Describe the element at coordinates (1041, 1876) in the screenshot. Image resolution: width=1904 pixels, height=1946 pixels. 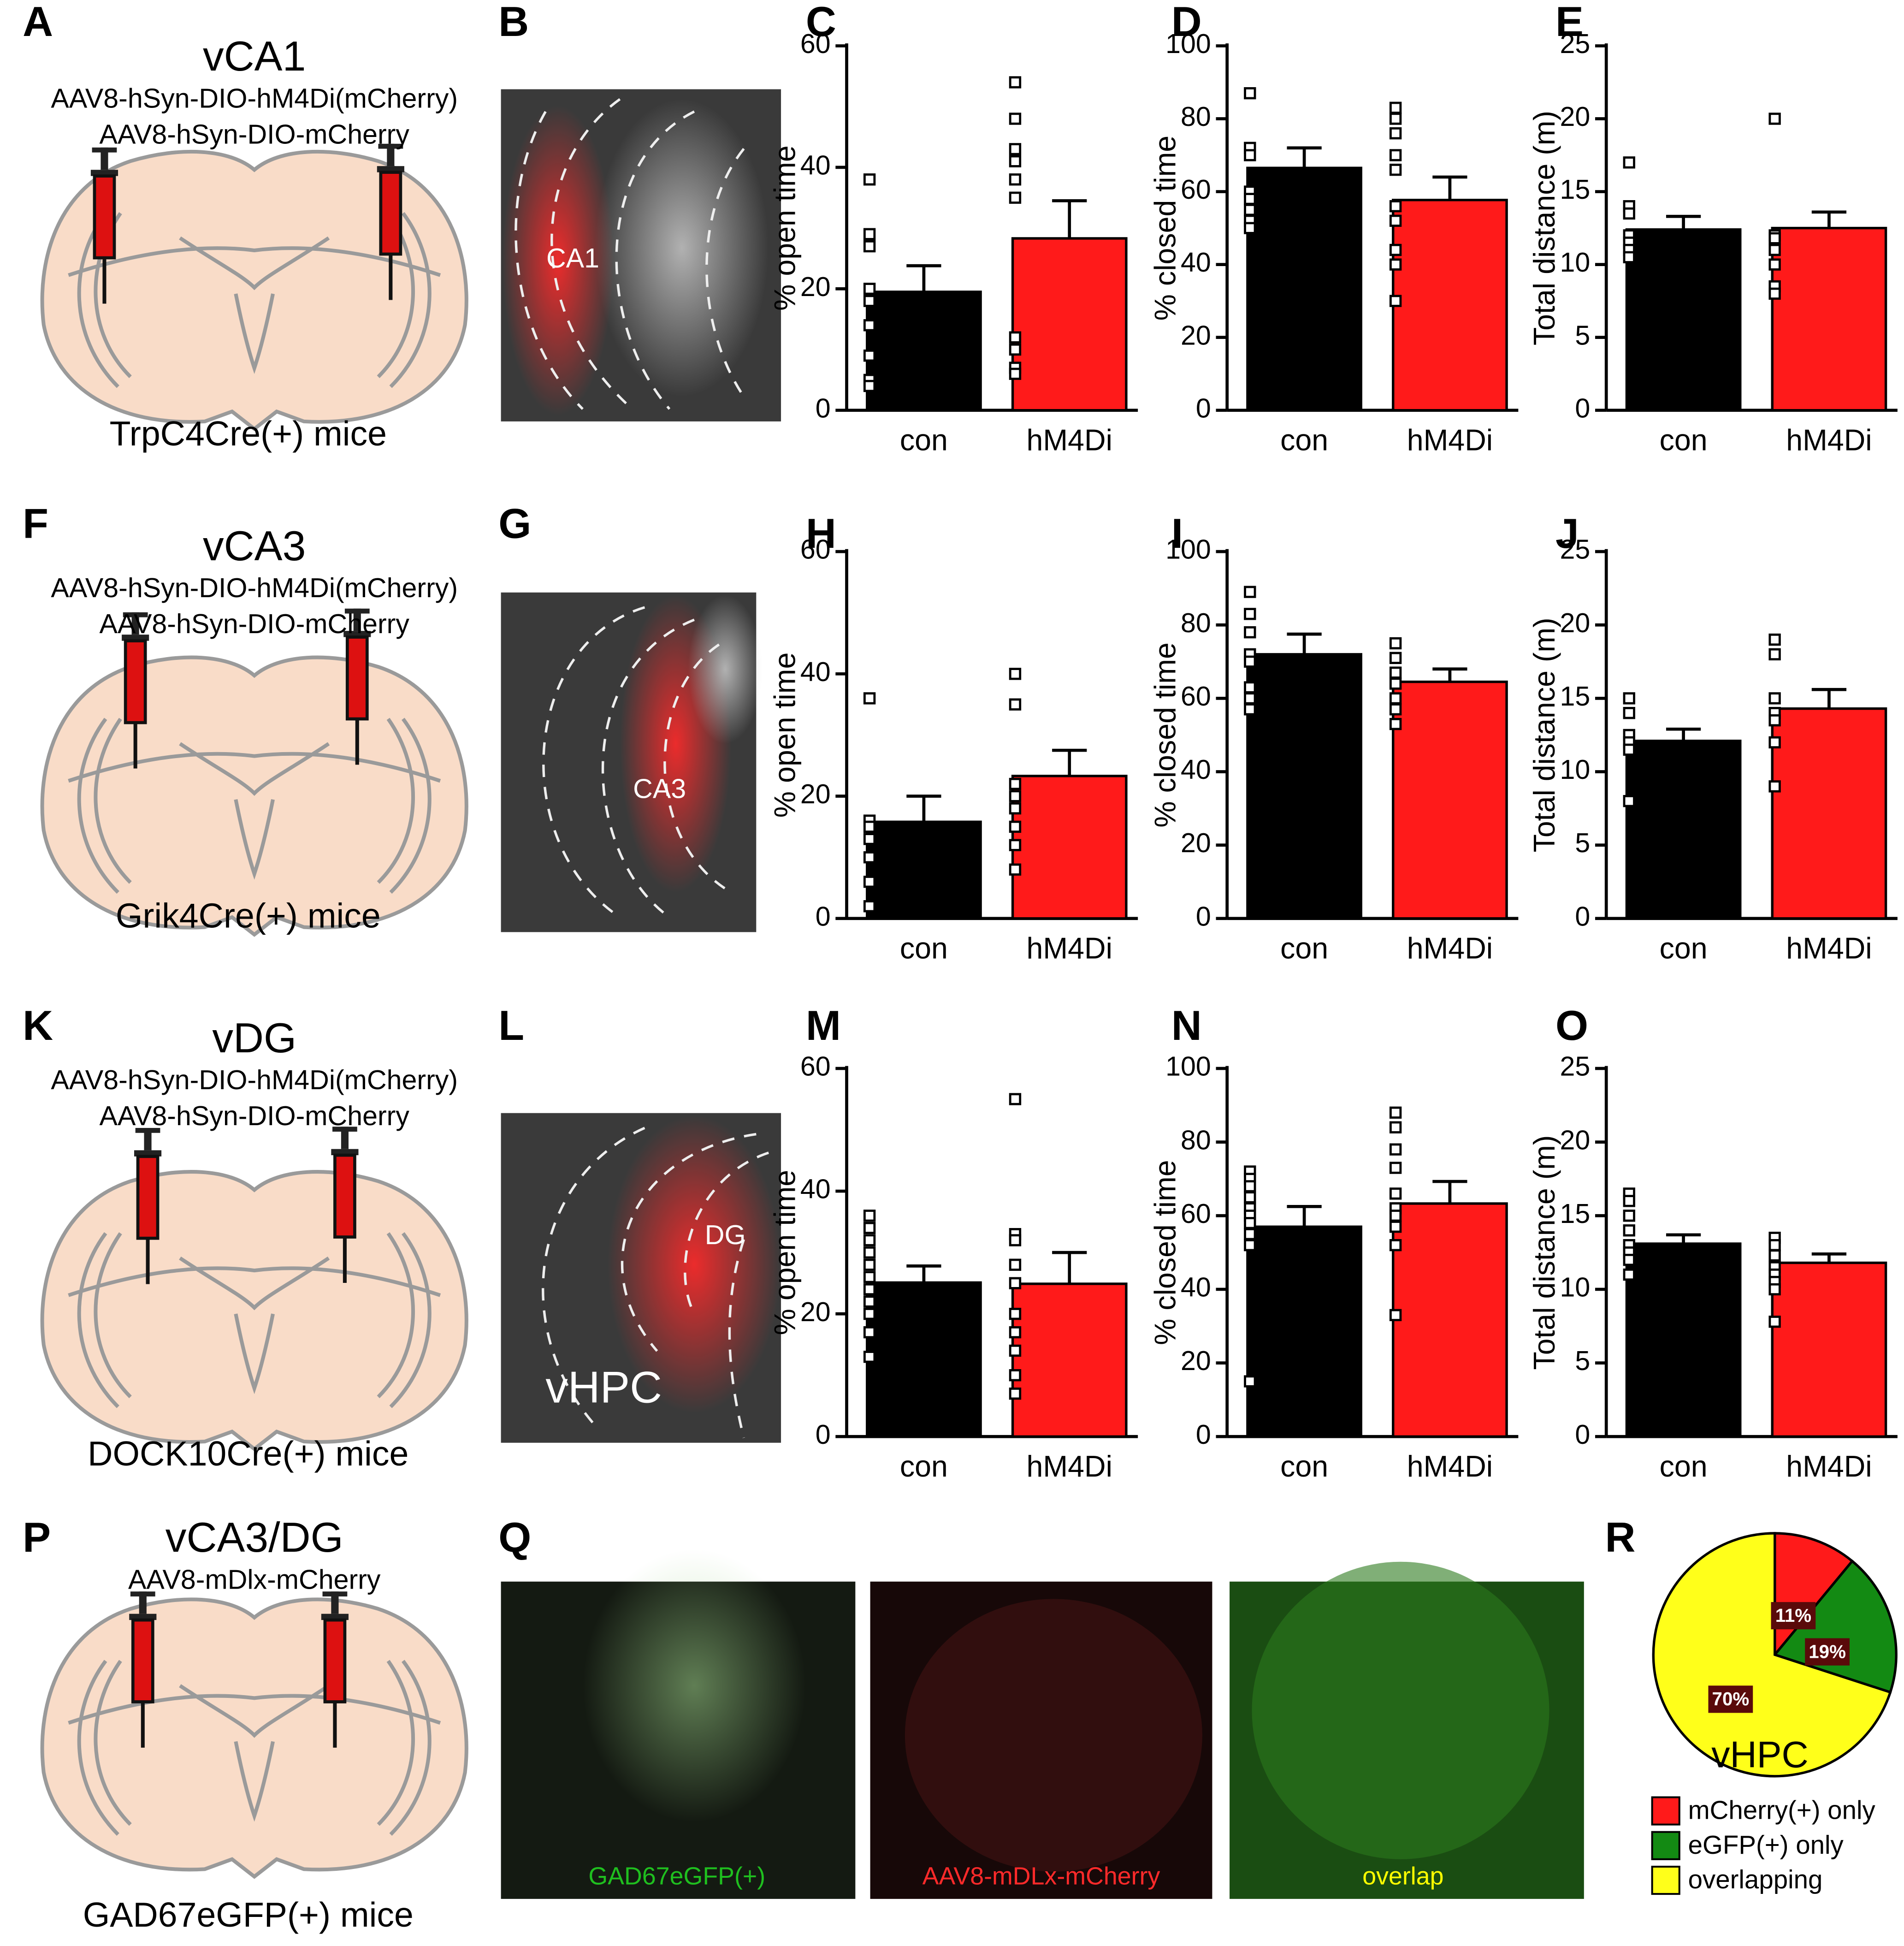
I see `image-label: AAV8-mDLx-mCherry` at that location.